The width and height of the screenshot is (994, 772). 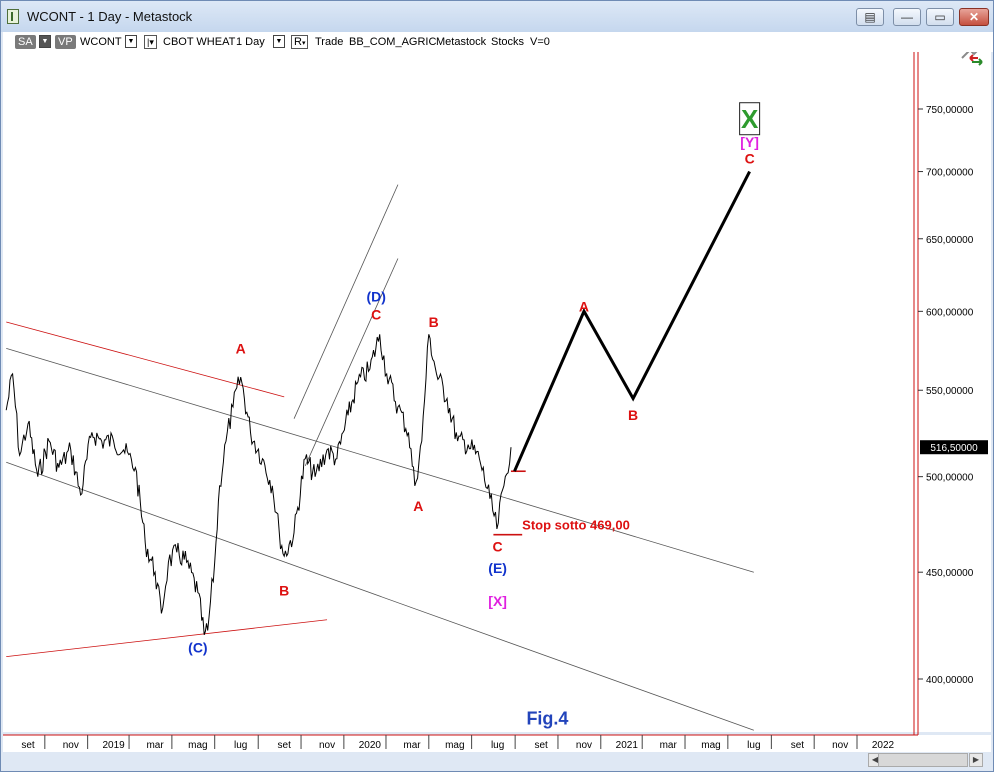 What do you see at coordinates (65, 42) in the screenshot?
I see `vp-button: VP` at bounding box center [65, 42].